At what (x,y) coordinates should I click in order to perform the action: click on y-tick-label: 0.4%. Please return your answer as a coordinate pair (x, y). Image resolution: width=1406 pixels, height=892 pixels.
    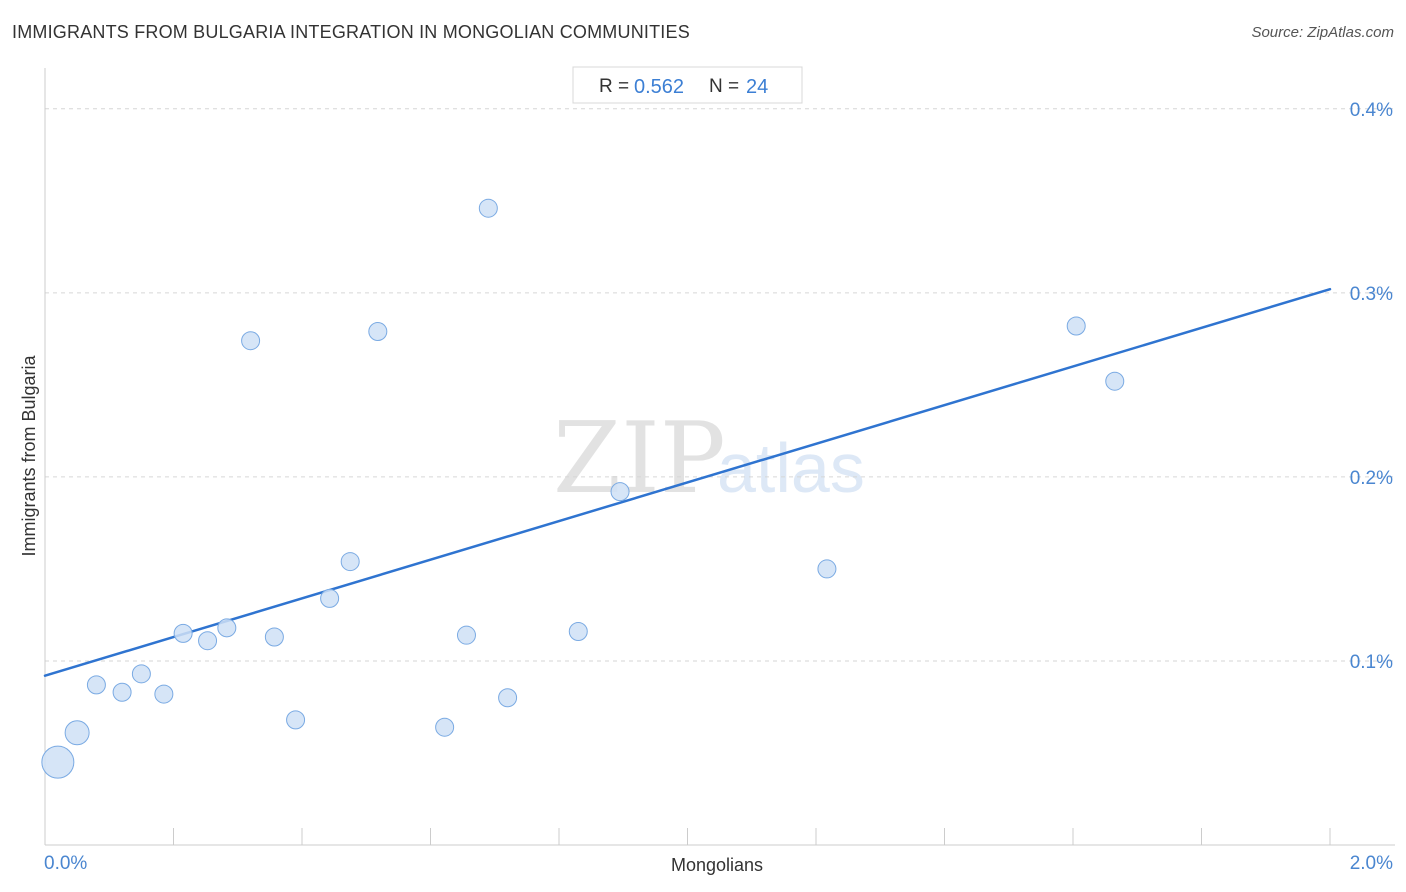
    Looking at the image, I should click on (1371, 110).